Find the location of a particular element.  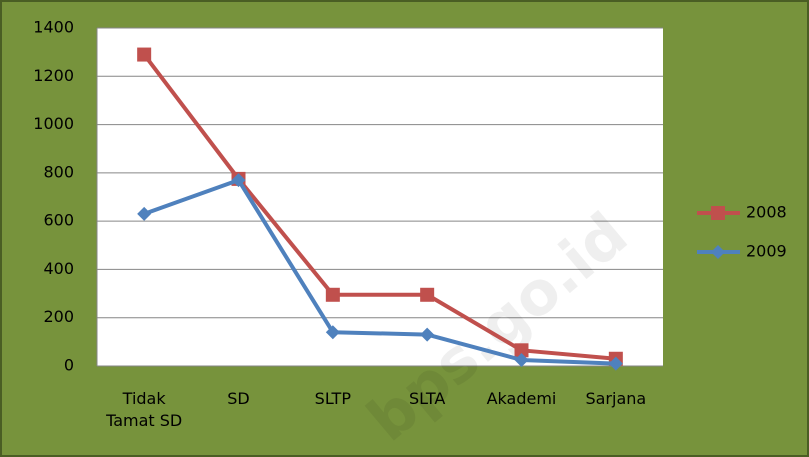

y-tick-label: 1200 is located at coordinates (53, 75).